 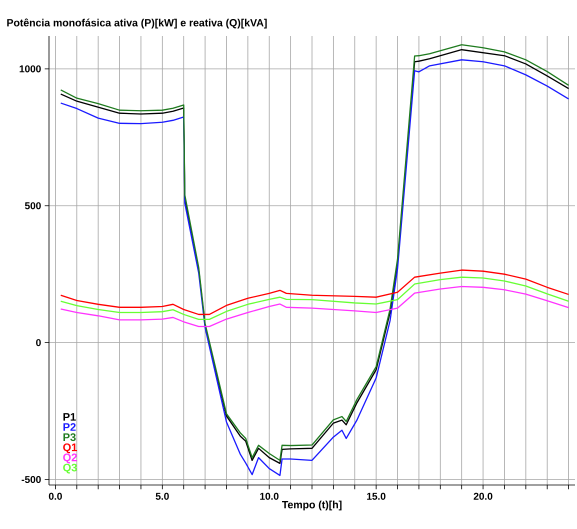 I want to click on y-tick-label: 500, so click(x=32, y=206).